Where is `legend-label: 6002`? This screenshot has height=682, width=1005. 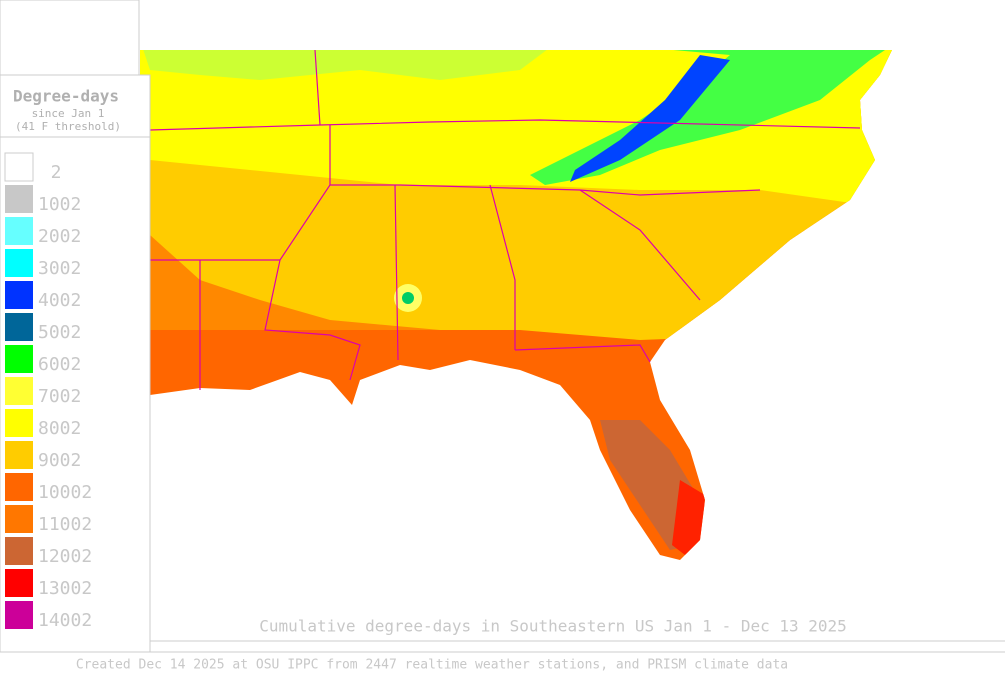 legend-label: 6002 is located at coordinates (59, 364).